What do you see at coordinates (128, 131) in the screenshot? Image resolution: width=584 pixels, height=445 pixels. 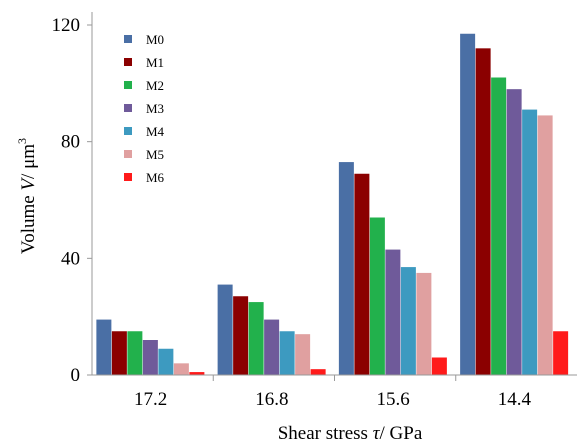 I see `legend-swatch-m4` at bounding box center [128, 131].